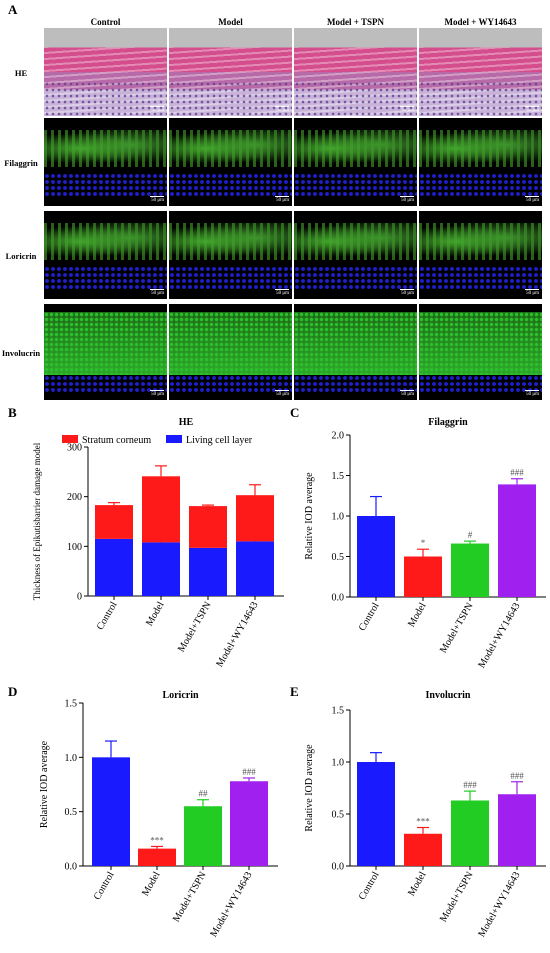 The width and height of the screenshot is (550, 953). Describe the element at coordinates (12, 412) in the screenshot. I see `panel-b-letter: B` at that location.